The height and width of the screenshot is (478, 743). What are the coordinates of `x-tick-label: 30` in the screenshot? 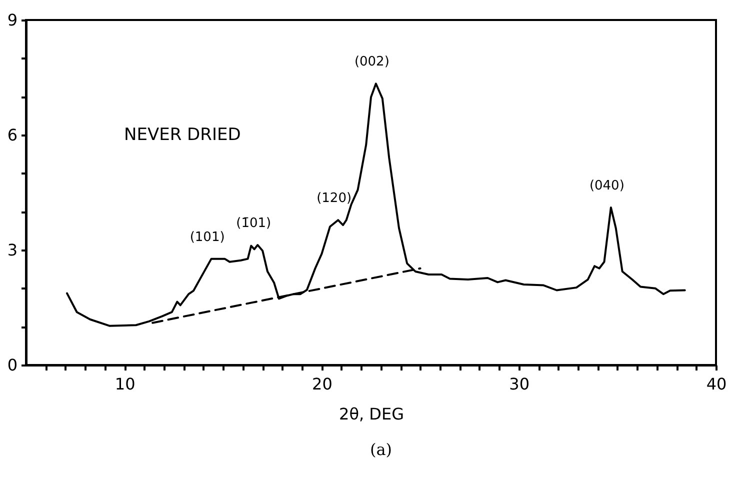 It's located at (519, 384).